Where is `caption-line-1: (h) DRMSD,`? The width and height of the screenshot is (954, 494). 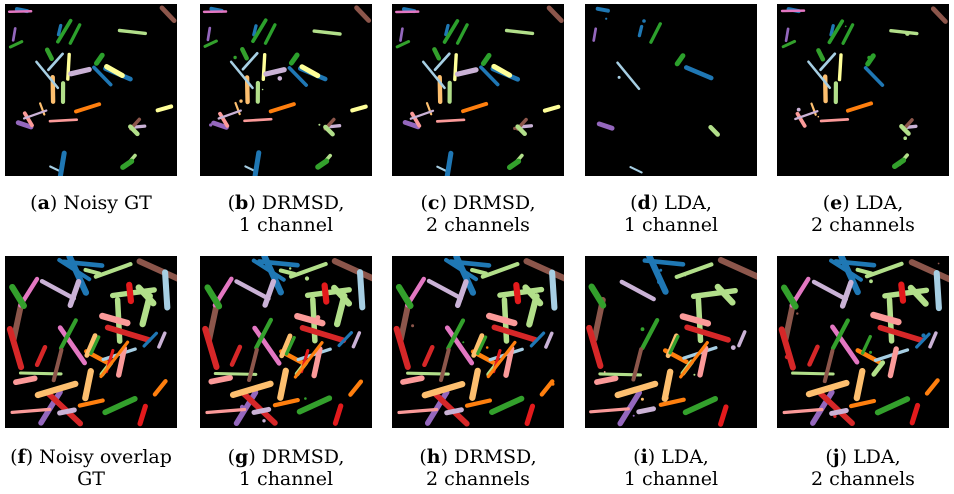 caption-line-1: (h) DRMSD, is located at coordinates (478, 457).